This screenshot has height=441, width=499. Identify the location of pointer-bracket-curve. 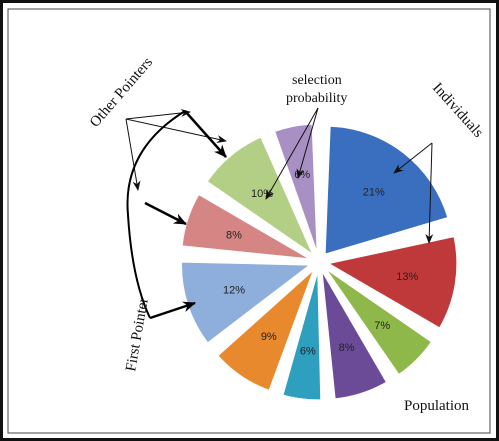
(156, 214).